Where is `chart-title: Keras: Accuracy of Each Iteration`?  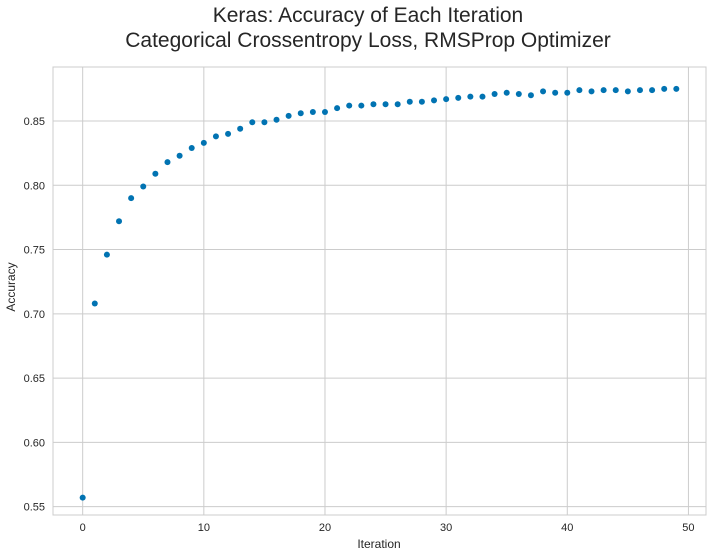 chart-title: Keras: Accuracy of Each Iteration is located at coordinates (368, 15).